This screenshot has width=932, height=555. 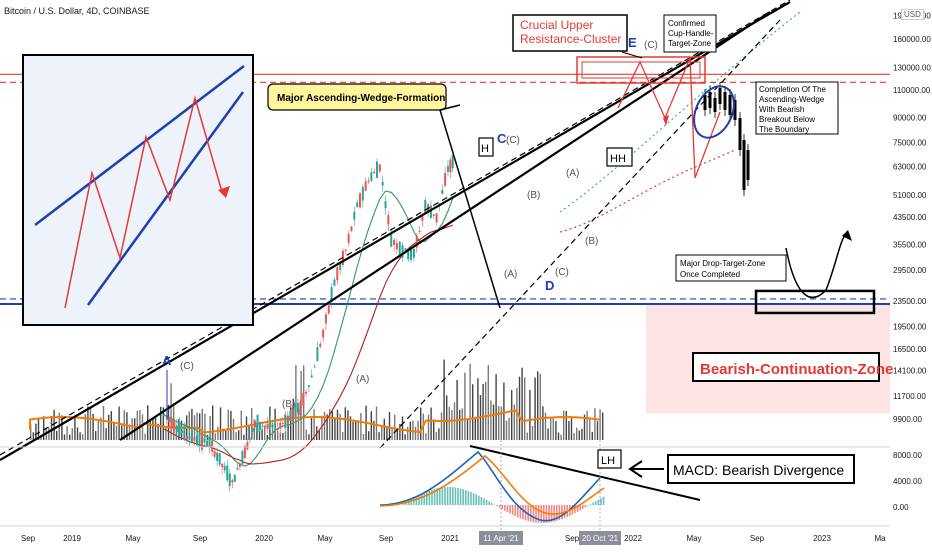 What do you see at coordinates (633, 538) in the screenshot?
I see `time-tick-label: 2022` at bounding box center [633, 538].